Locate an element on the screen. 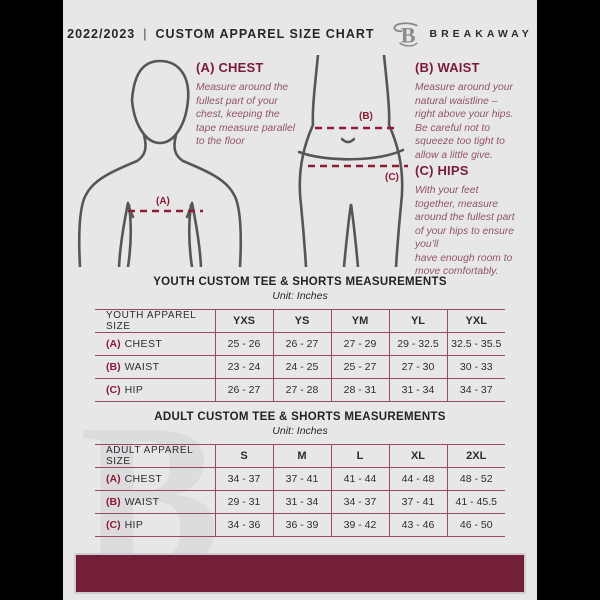 This screenshot has width=600, height=600. size-cell: 36 - 39 is located at coordinates (302, 525).